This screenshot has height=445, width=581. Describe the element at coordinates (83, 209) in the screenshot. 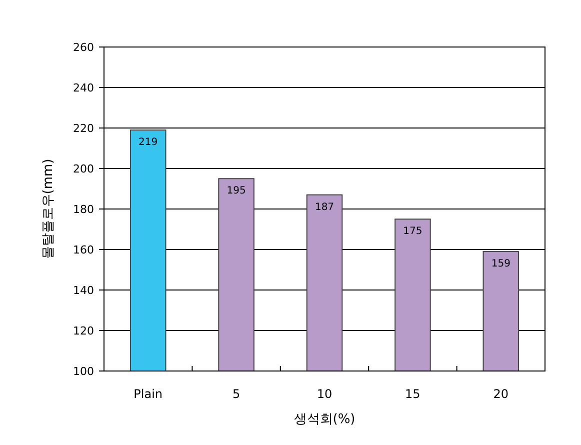

I see `y-tick-label: 180` at that location.